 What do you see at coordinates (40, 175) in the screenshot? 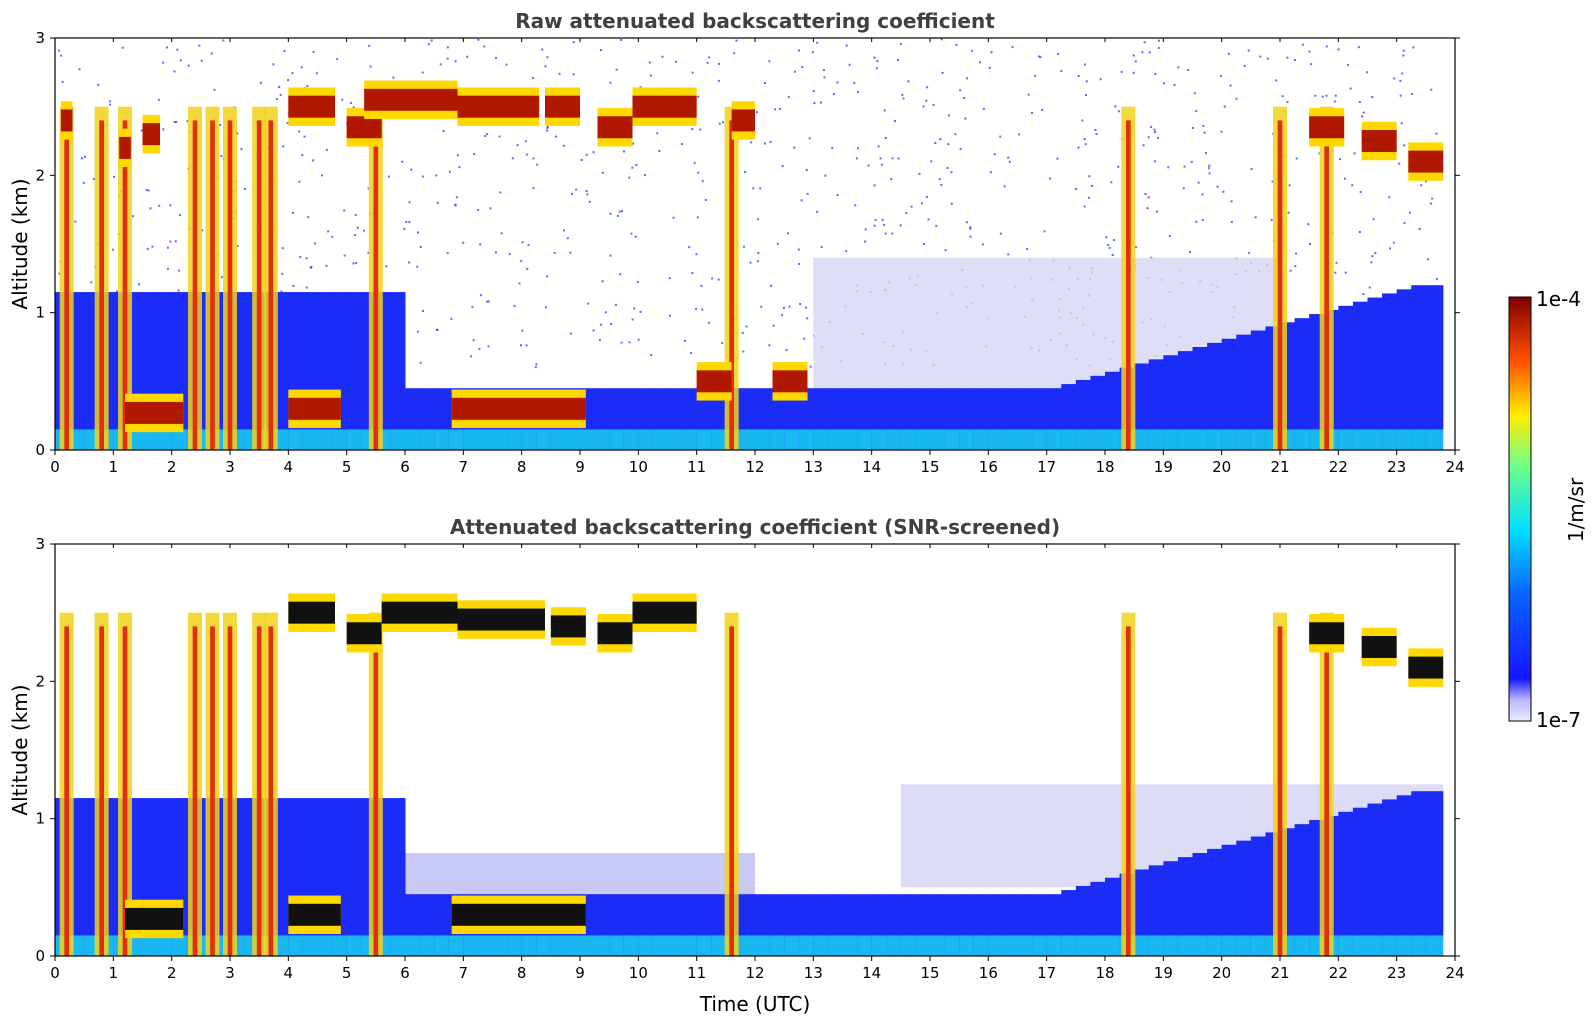
I see `y-tick-label: 2` at bounding box center [40, 175].